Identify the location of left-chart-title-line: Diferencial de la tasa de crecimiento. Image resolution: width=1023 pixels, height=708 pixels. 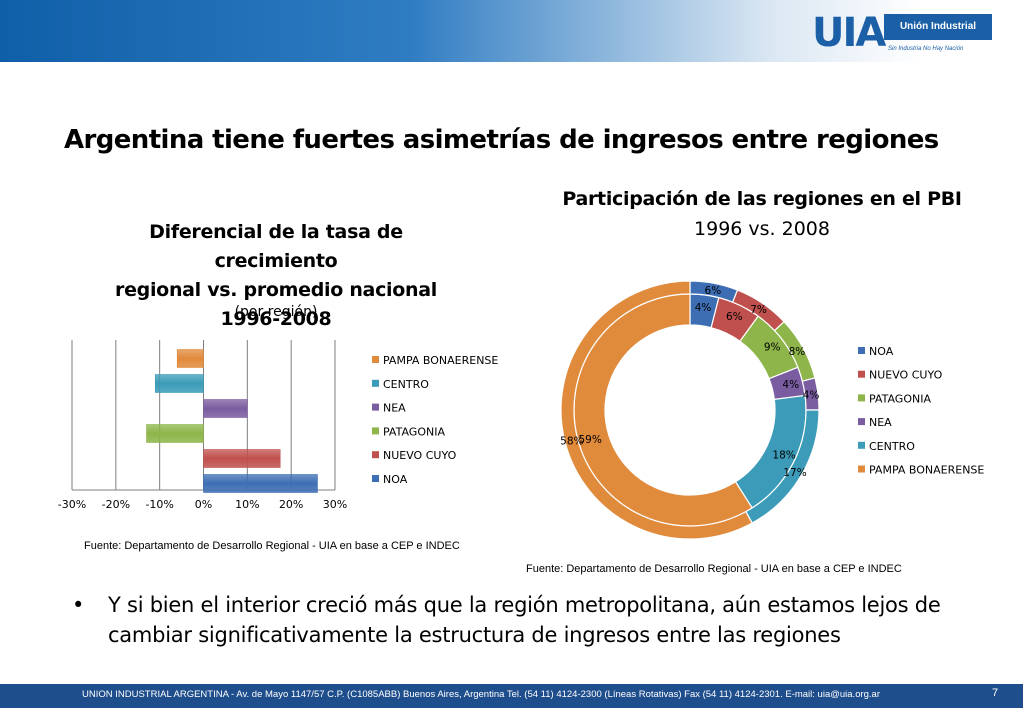
(276, 246).